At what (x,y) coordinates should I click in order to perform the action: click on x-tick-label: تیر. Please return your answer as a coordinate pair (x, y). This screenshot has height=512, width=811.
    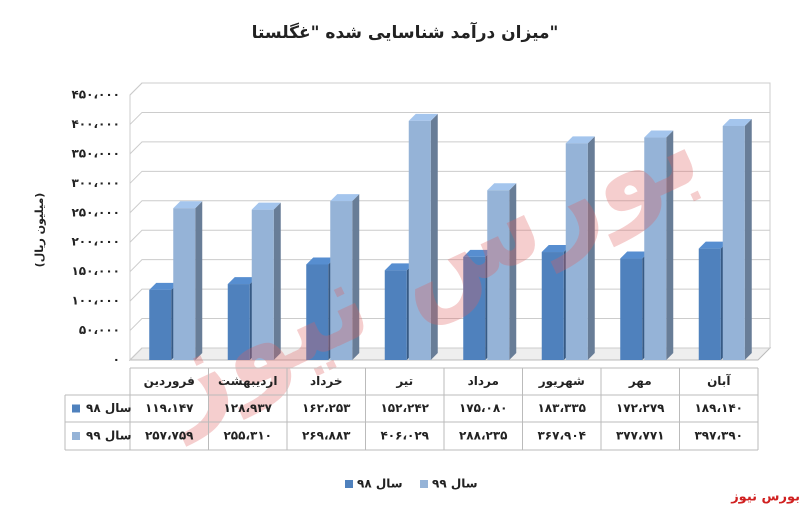
    Looking at the image, I should click on (404, 381).